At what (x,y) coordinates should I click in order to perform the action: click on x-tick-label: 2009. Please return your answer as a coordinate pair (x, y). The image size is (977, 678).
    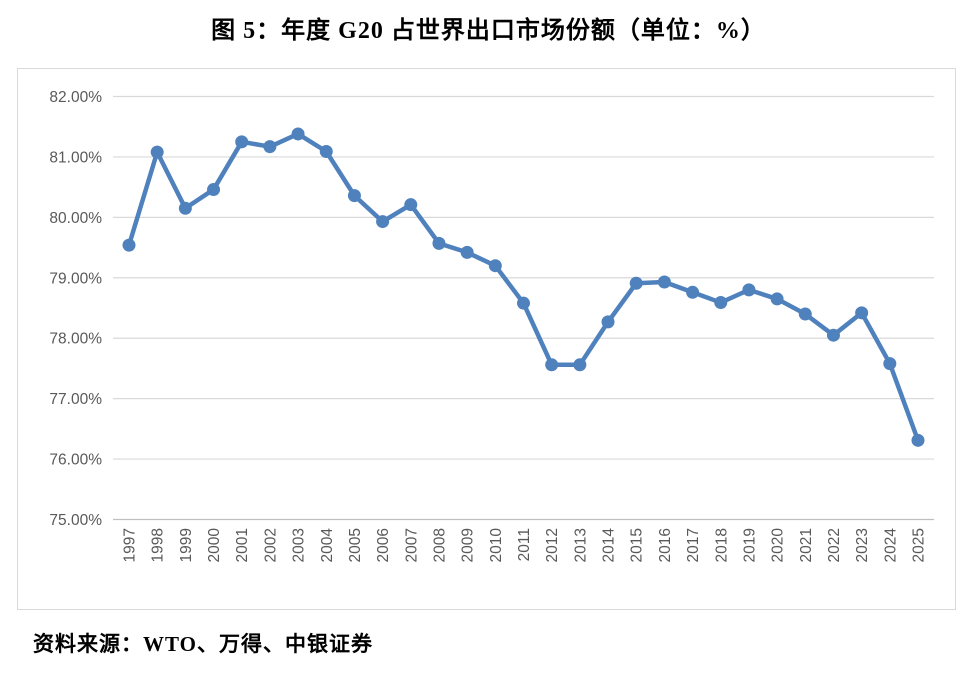
    Looking at the image, I should click on (468, 545).